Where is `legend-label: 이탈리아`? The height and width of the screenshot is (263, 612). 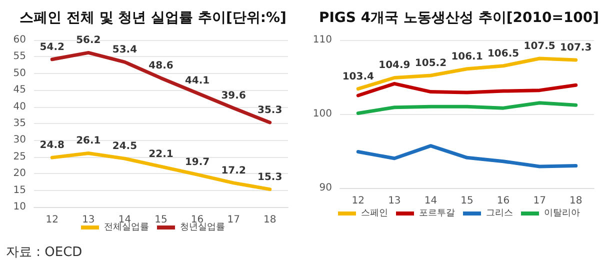 legend-label: 이탈리아 is located at coordinates (562, 213).